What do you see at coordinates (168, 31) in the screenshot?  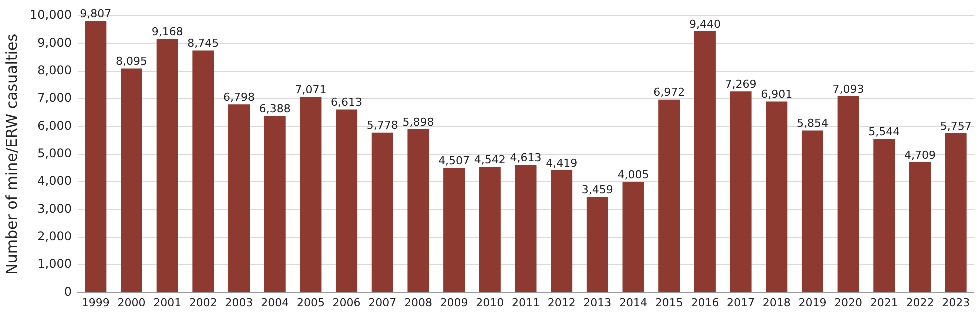 I see `data-label: 9,168` at bounding box center [168, 31].